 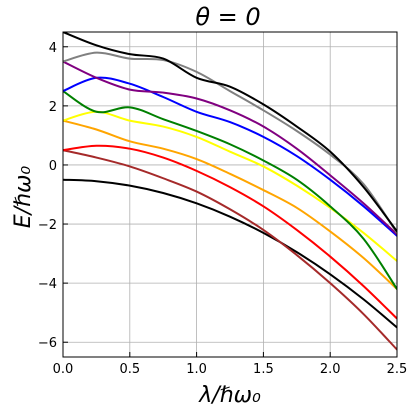 I want to click on x-tick-label: 1.0, so click(x=196, y=369).